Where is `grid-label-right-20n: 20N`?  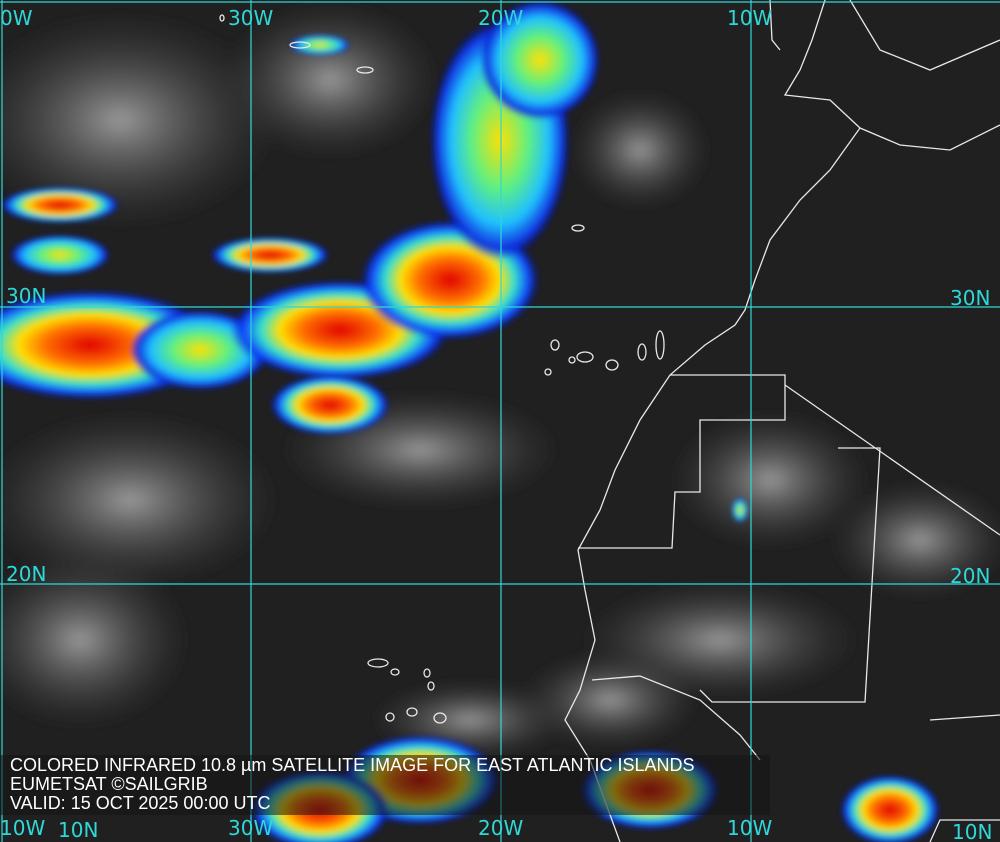 grid-label-right-20n: 20N is located at coordinates (970, 576).